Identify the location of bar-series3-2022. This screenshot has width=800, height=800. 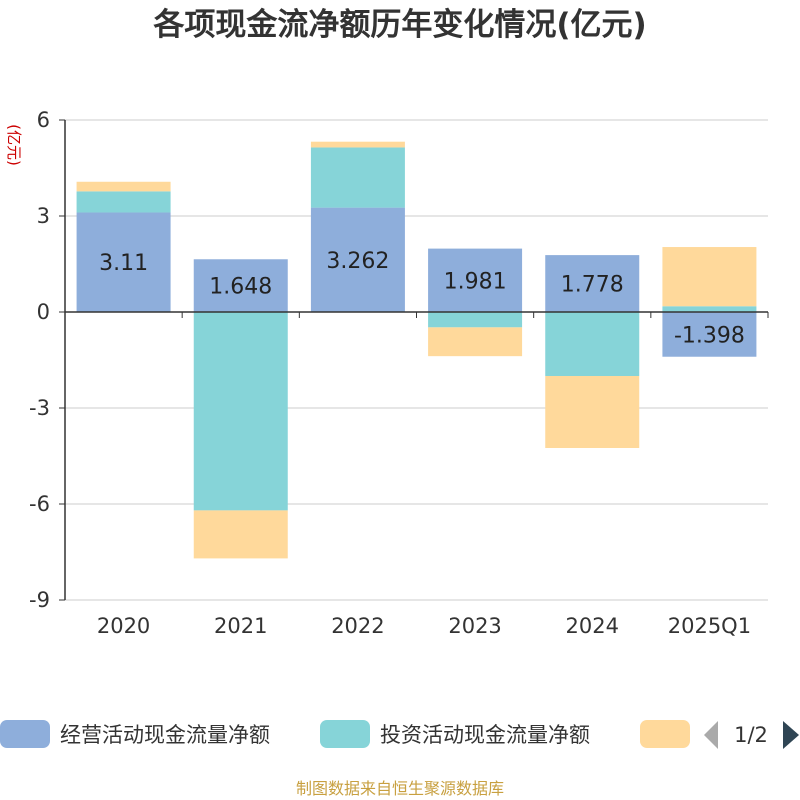
(357, 144).